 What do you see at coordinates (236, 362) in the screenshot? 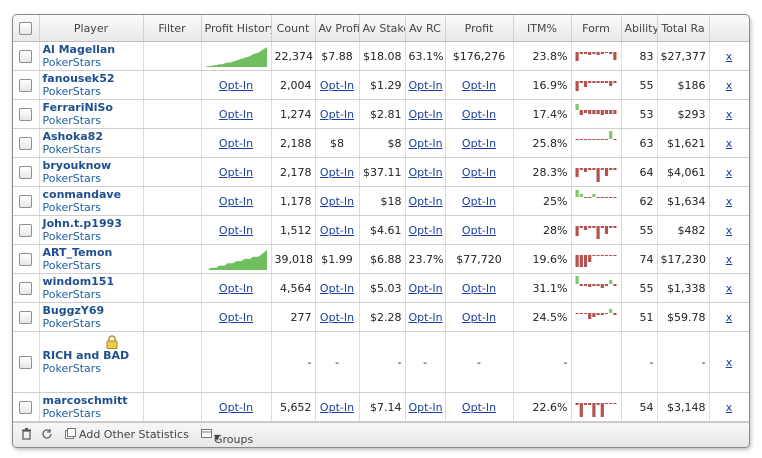
I see `profit-history-cell` at bounding box center [236, 362].